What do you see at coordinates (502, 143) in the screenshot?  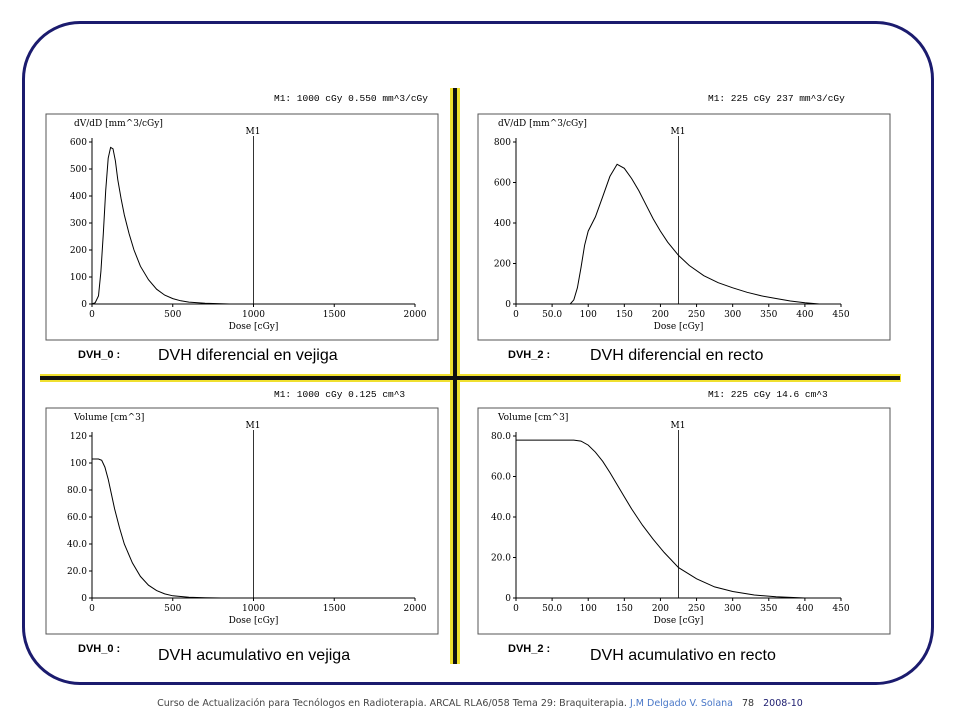 I see `y-tick-label: 800` at bounding box center [502, 143].